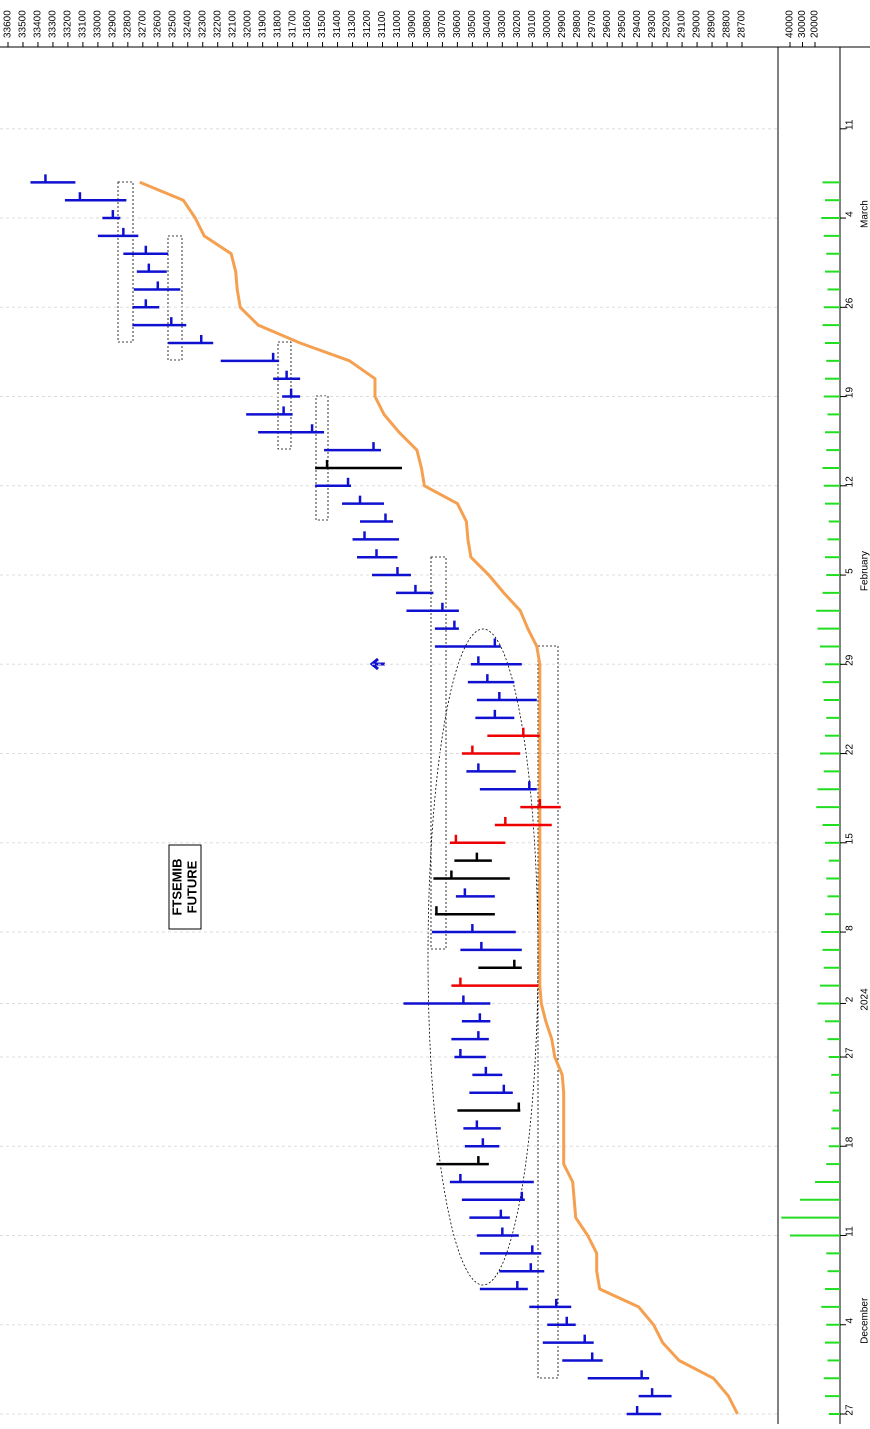 The width and height of the screenshot is (870, 1429). What do you see at coordinates (532, 24) in the screenshot?
I see `price-tick-label: 30100` at bounding box center [532, 24].